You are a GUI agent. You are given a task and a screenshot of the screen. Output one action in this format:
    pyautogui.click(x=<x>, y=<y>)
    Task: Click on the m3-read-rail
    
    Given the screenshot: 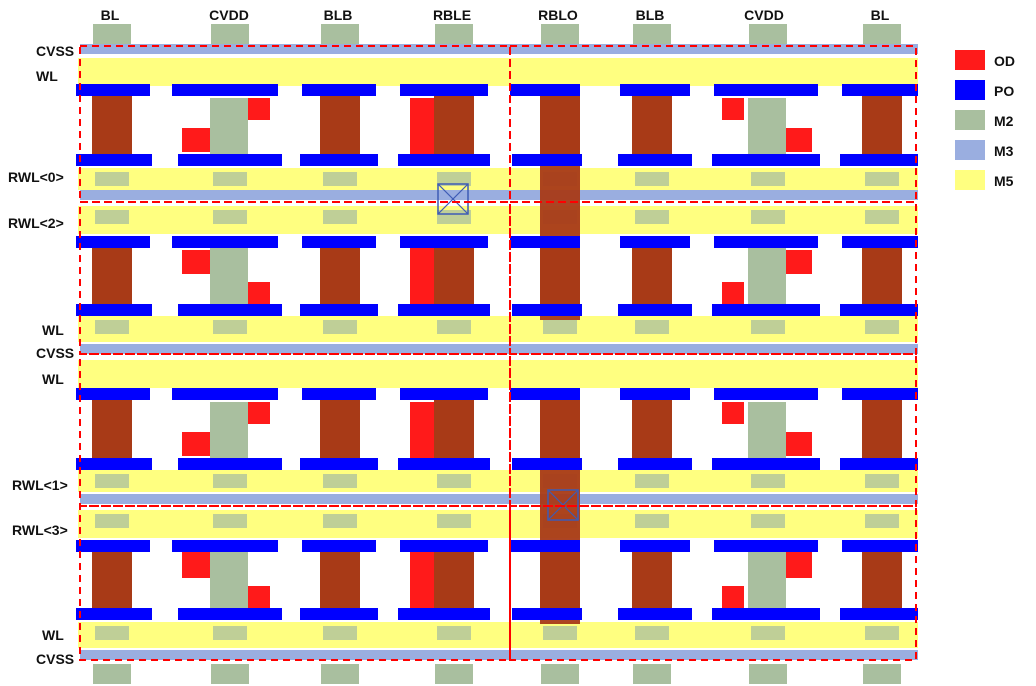 What is the action you would take?
    pyautogui.click(x=499, y=499)
    